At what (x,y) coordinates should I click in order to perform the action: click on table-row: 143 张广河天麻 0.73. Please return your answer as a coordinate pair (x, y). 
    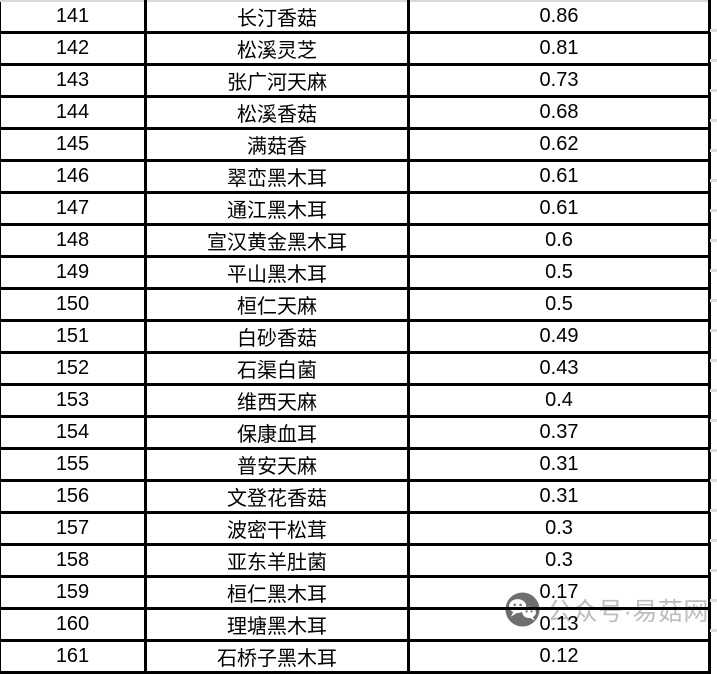
    Looking at the image, I should click on (355, 80).